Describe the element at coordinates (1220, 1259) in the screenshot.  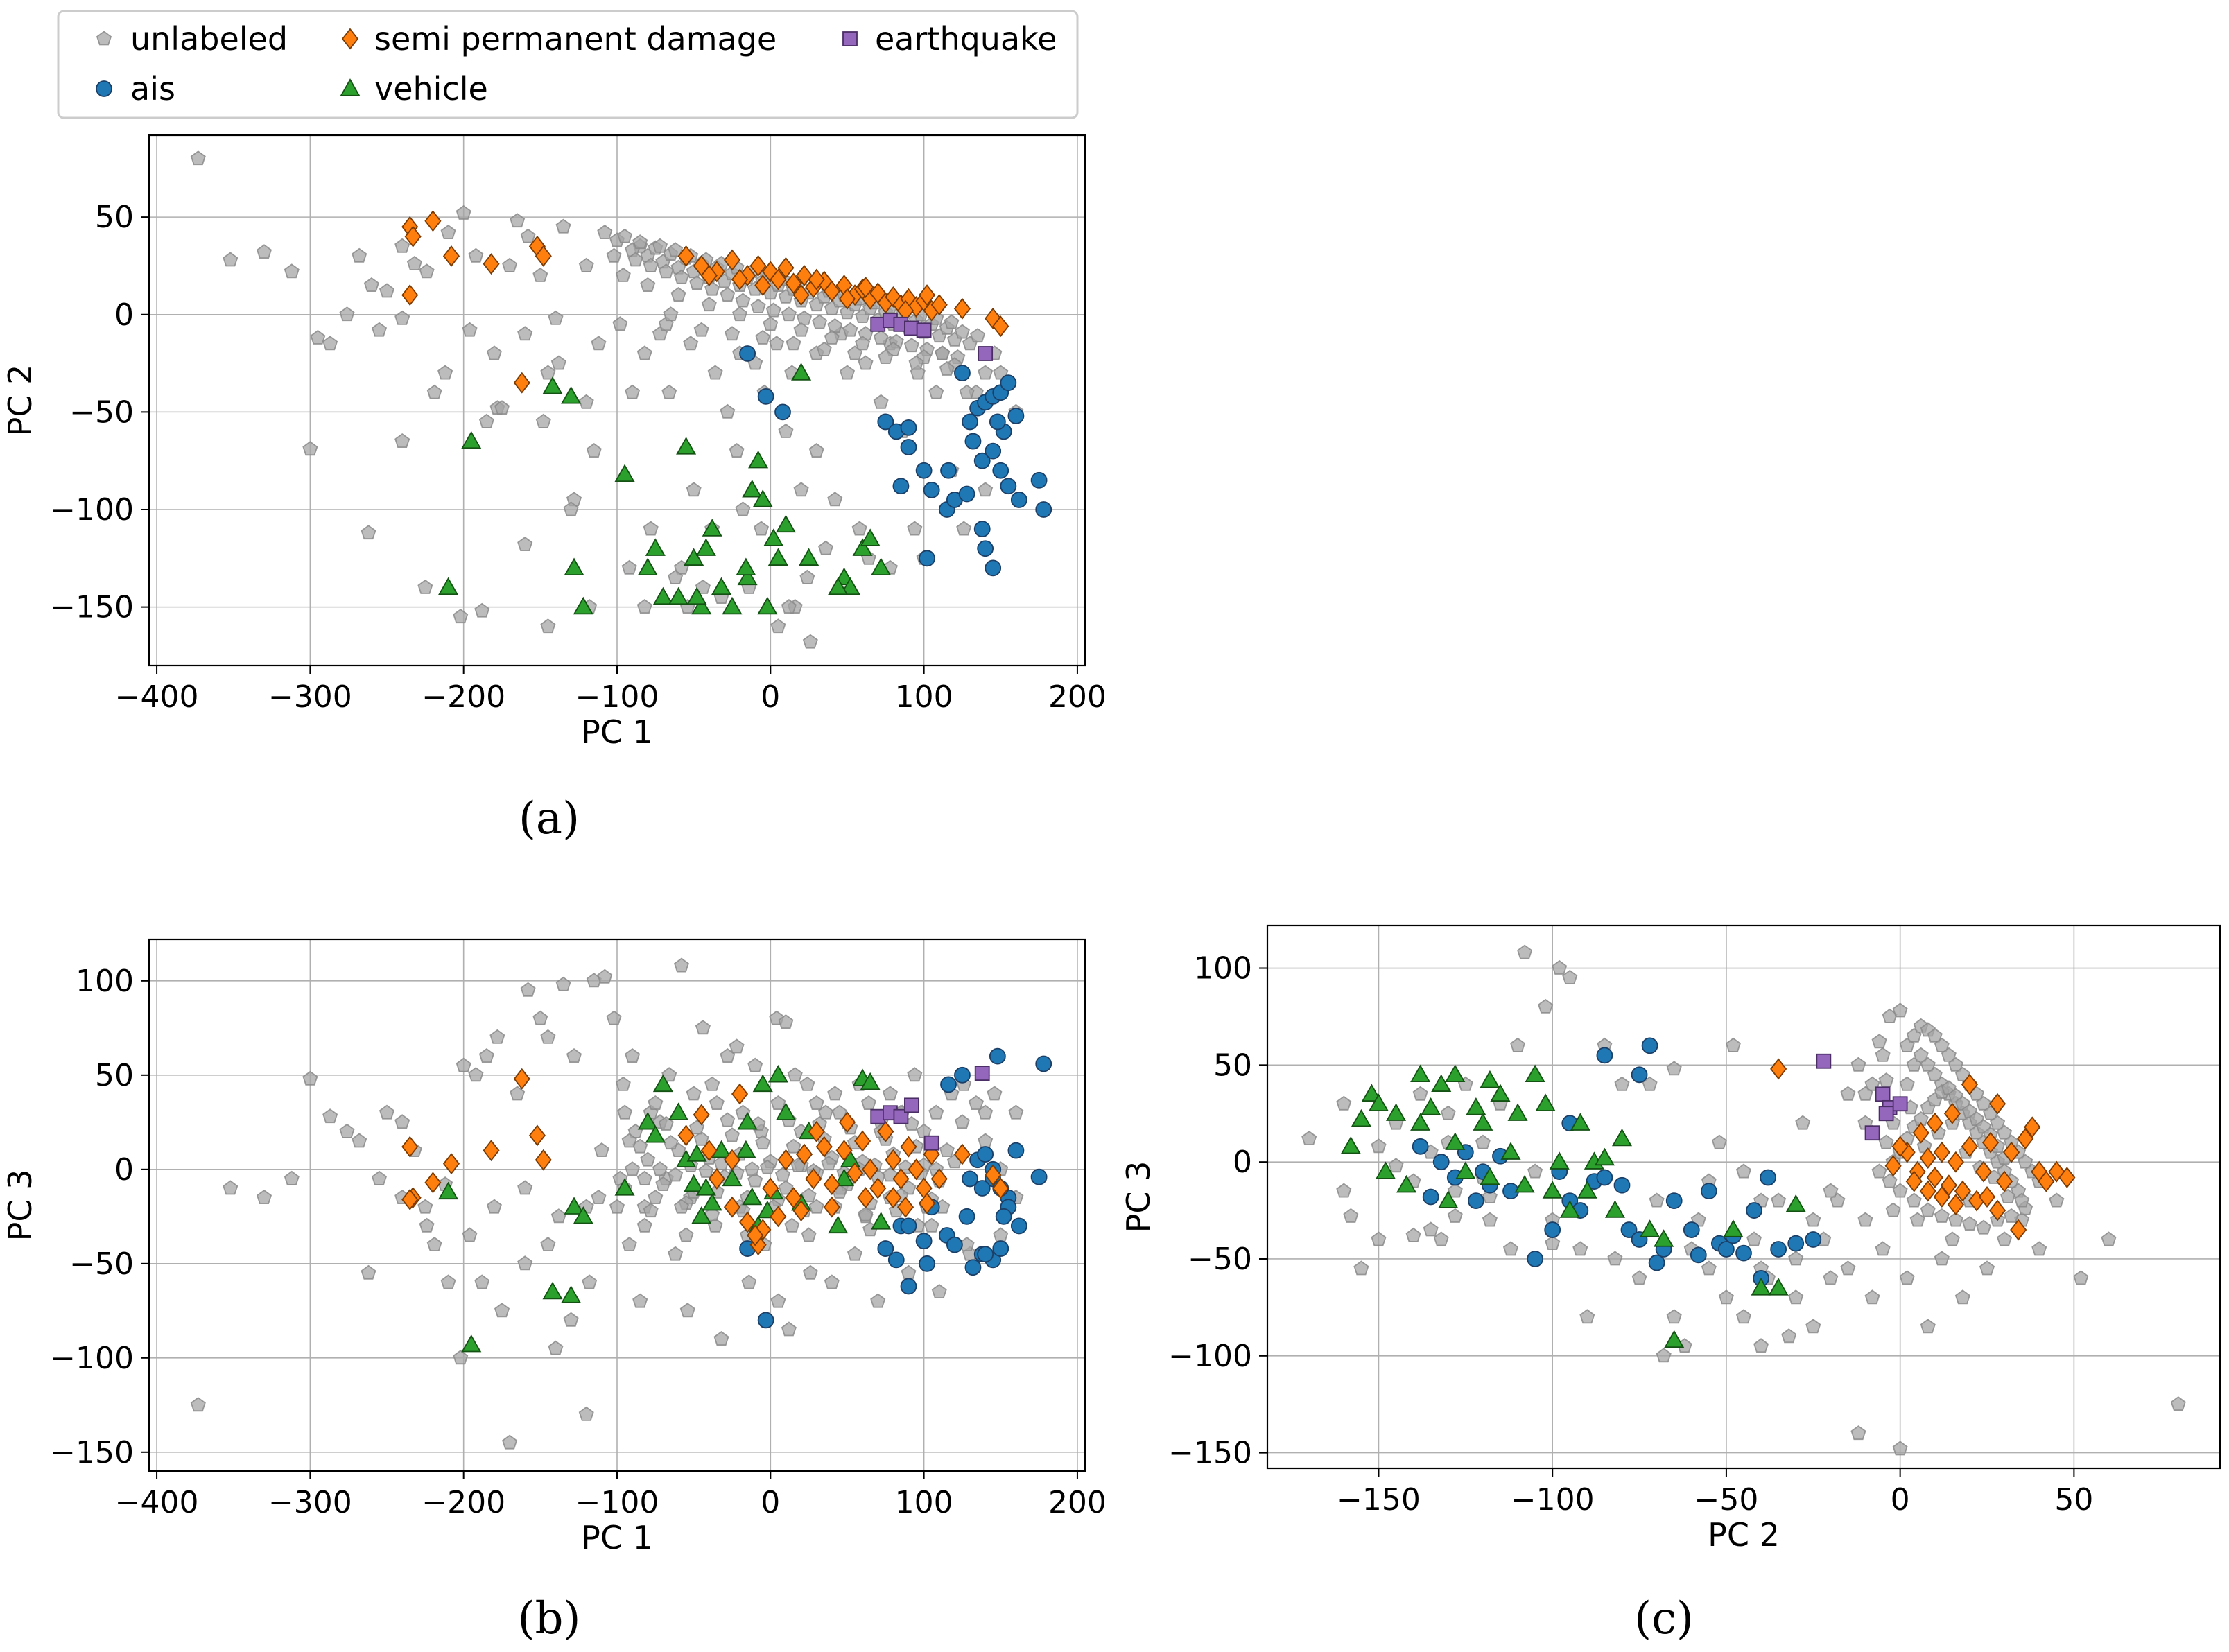
I see `y-tick-label: −50` at that location.